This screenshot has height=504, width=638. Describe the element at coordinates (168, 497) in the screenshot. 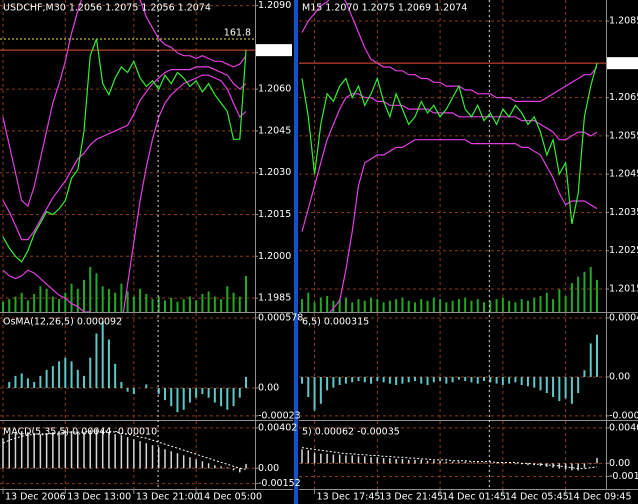

I see `time-label: 13 Dec 21:00` at that location.